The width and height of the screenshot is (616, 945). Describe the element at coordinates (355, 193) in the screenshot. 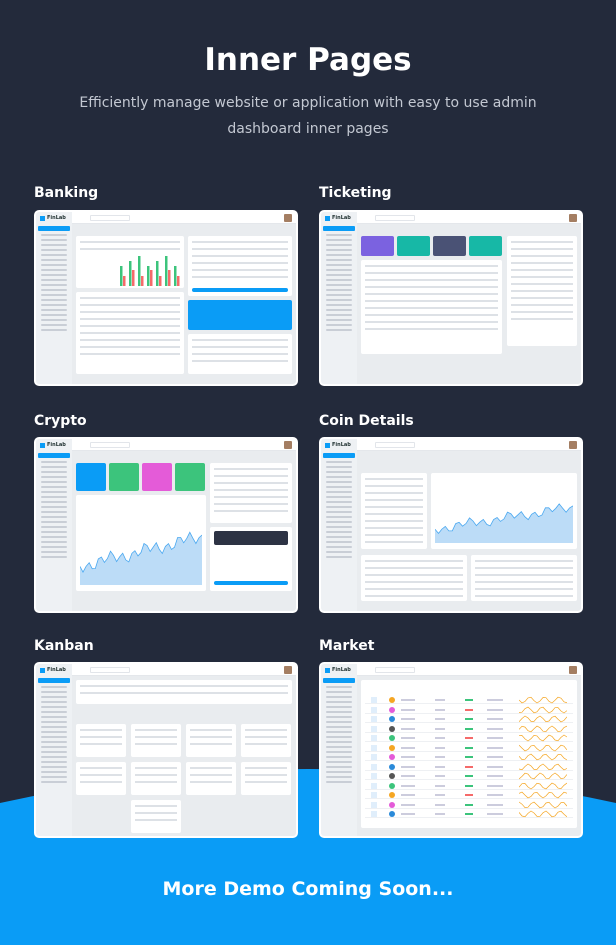

I see `page-label-ticketing: Ticketing` at that location.